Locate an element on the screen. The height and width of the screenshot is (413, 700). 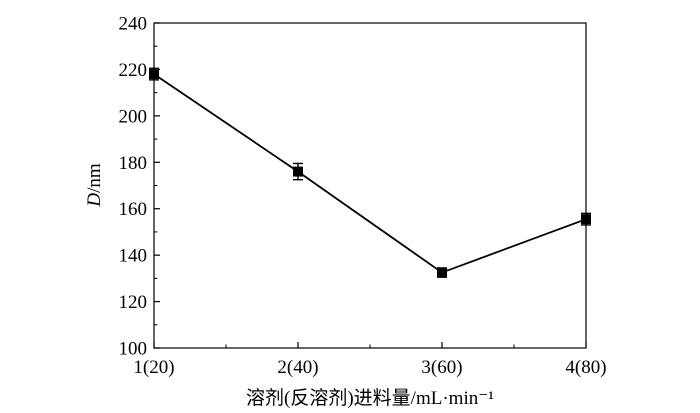
x-tick-label: 3(60) is located at coordinates (441, 367).